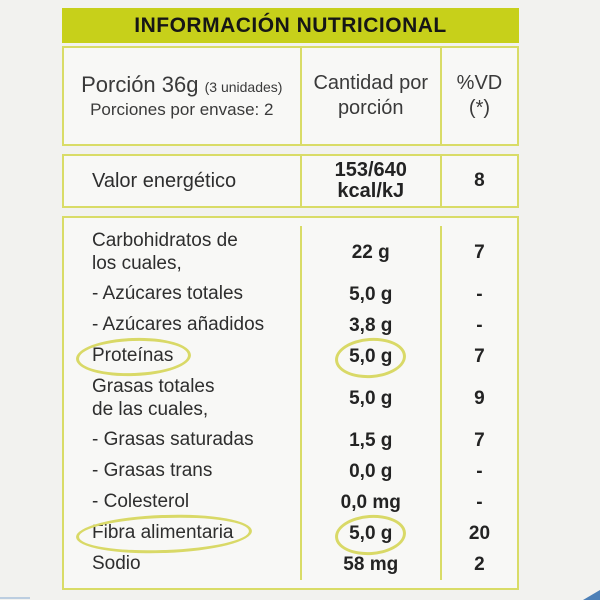 Image resolution: width=600 pixels, height=600 pixels. I want to click on nutrient-row: Fibra alimentaria 5,0 g 20, so click(290, 533).